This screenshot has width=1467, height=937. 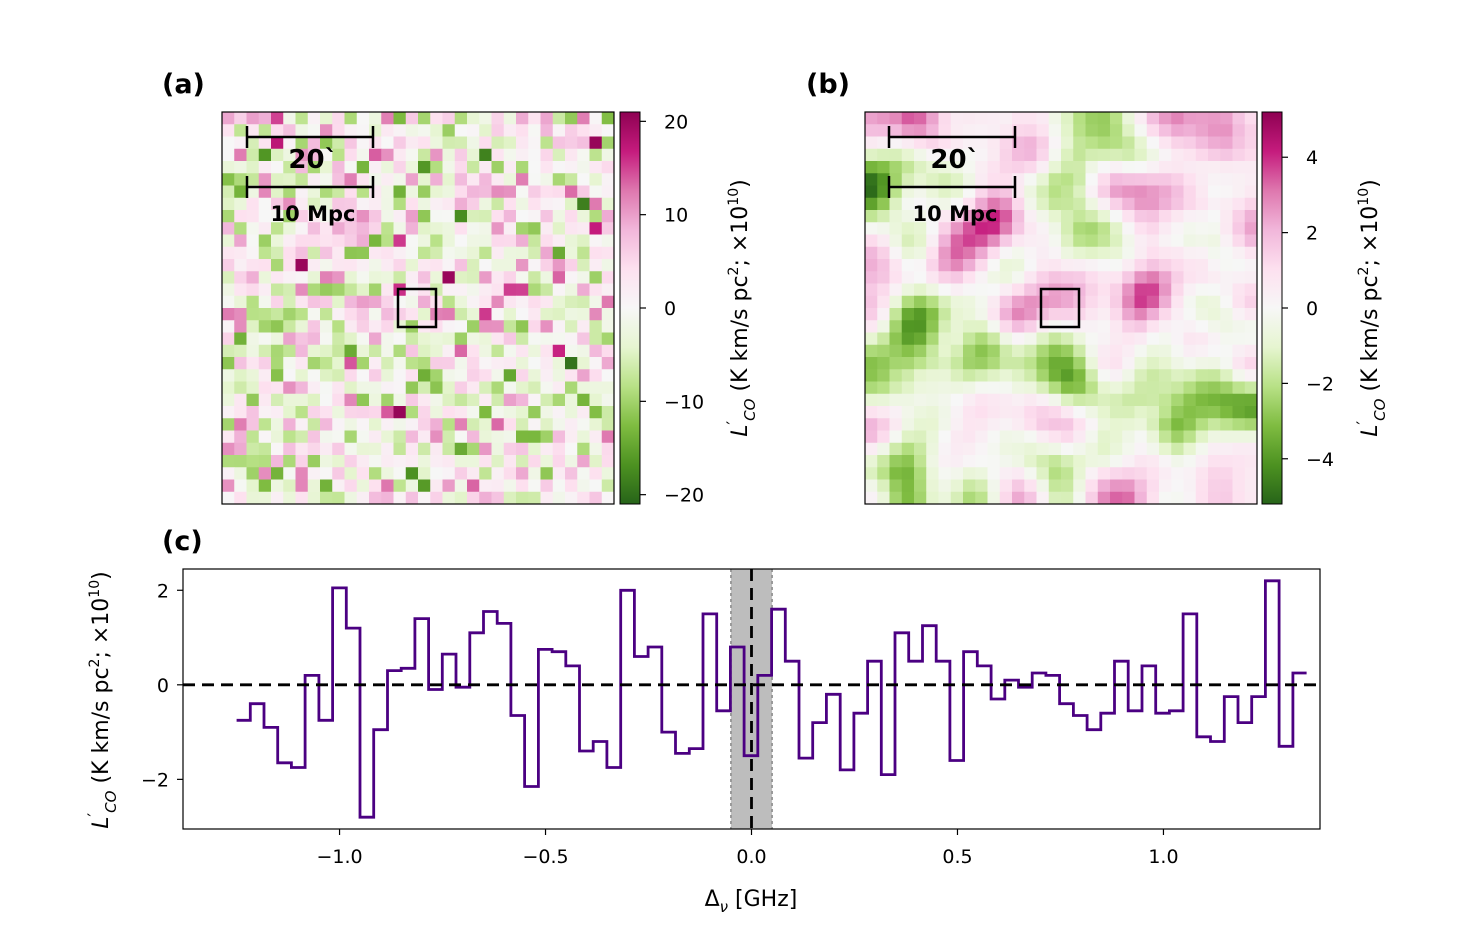 What do you see at coordinates (1312, 234) in the screenshot?
I see `colorbar-tick-label: 2` at bounding box center [1312, 234].